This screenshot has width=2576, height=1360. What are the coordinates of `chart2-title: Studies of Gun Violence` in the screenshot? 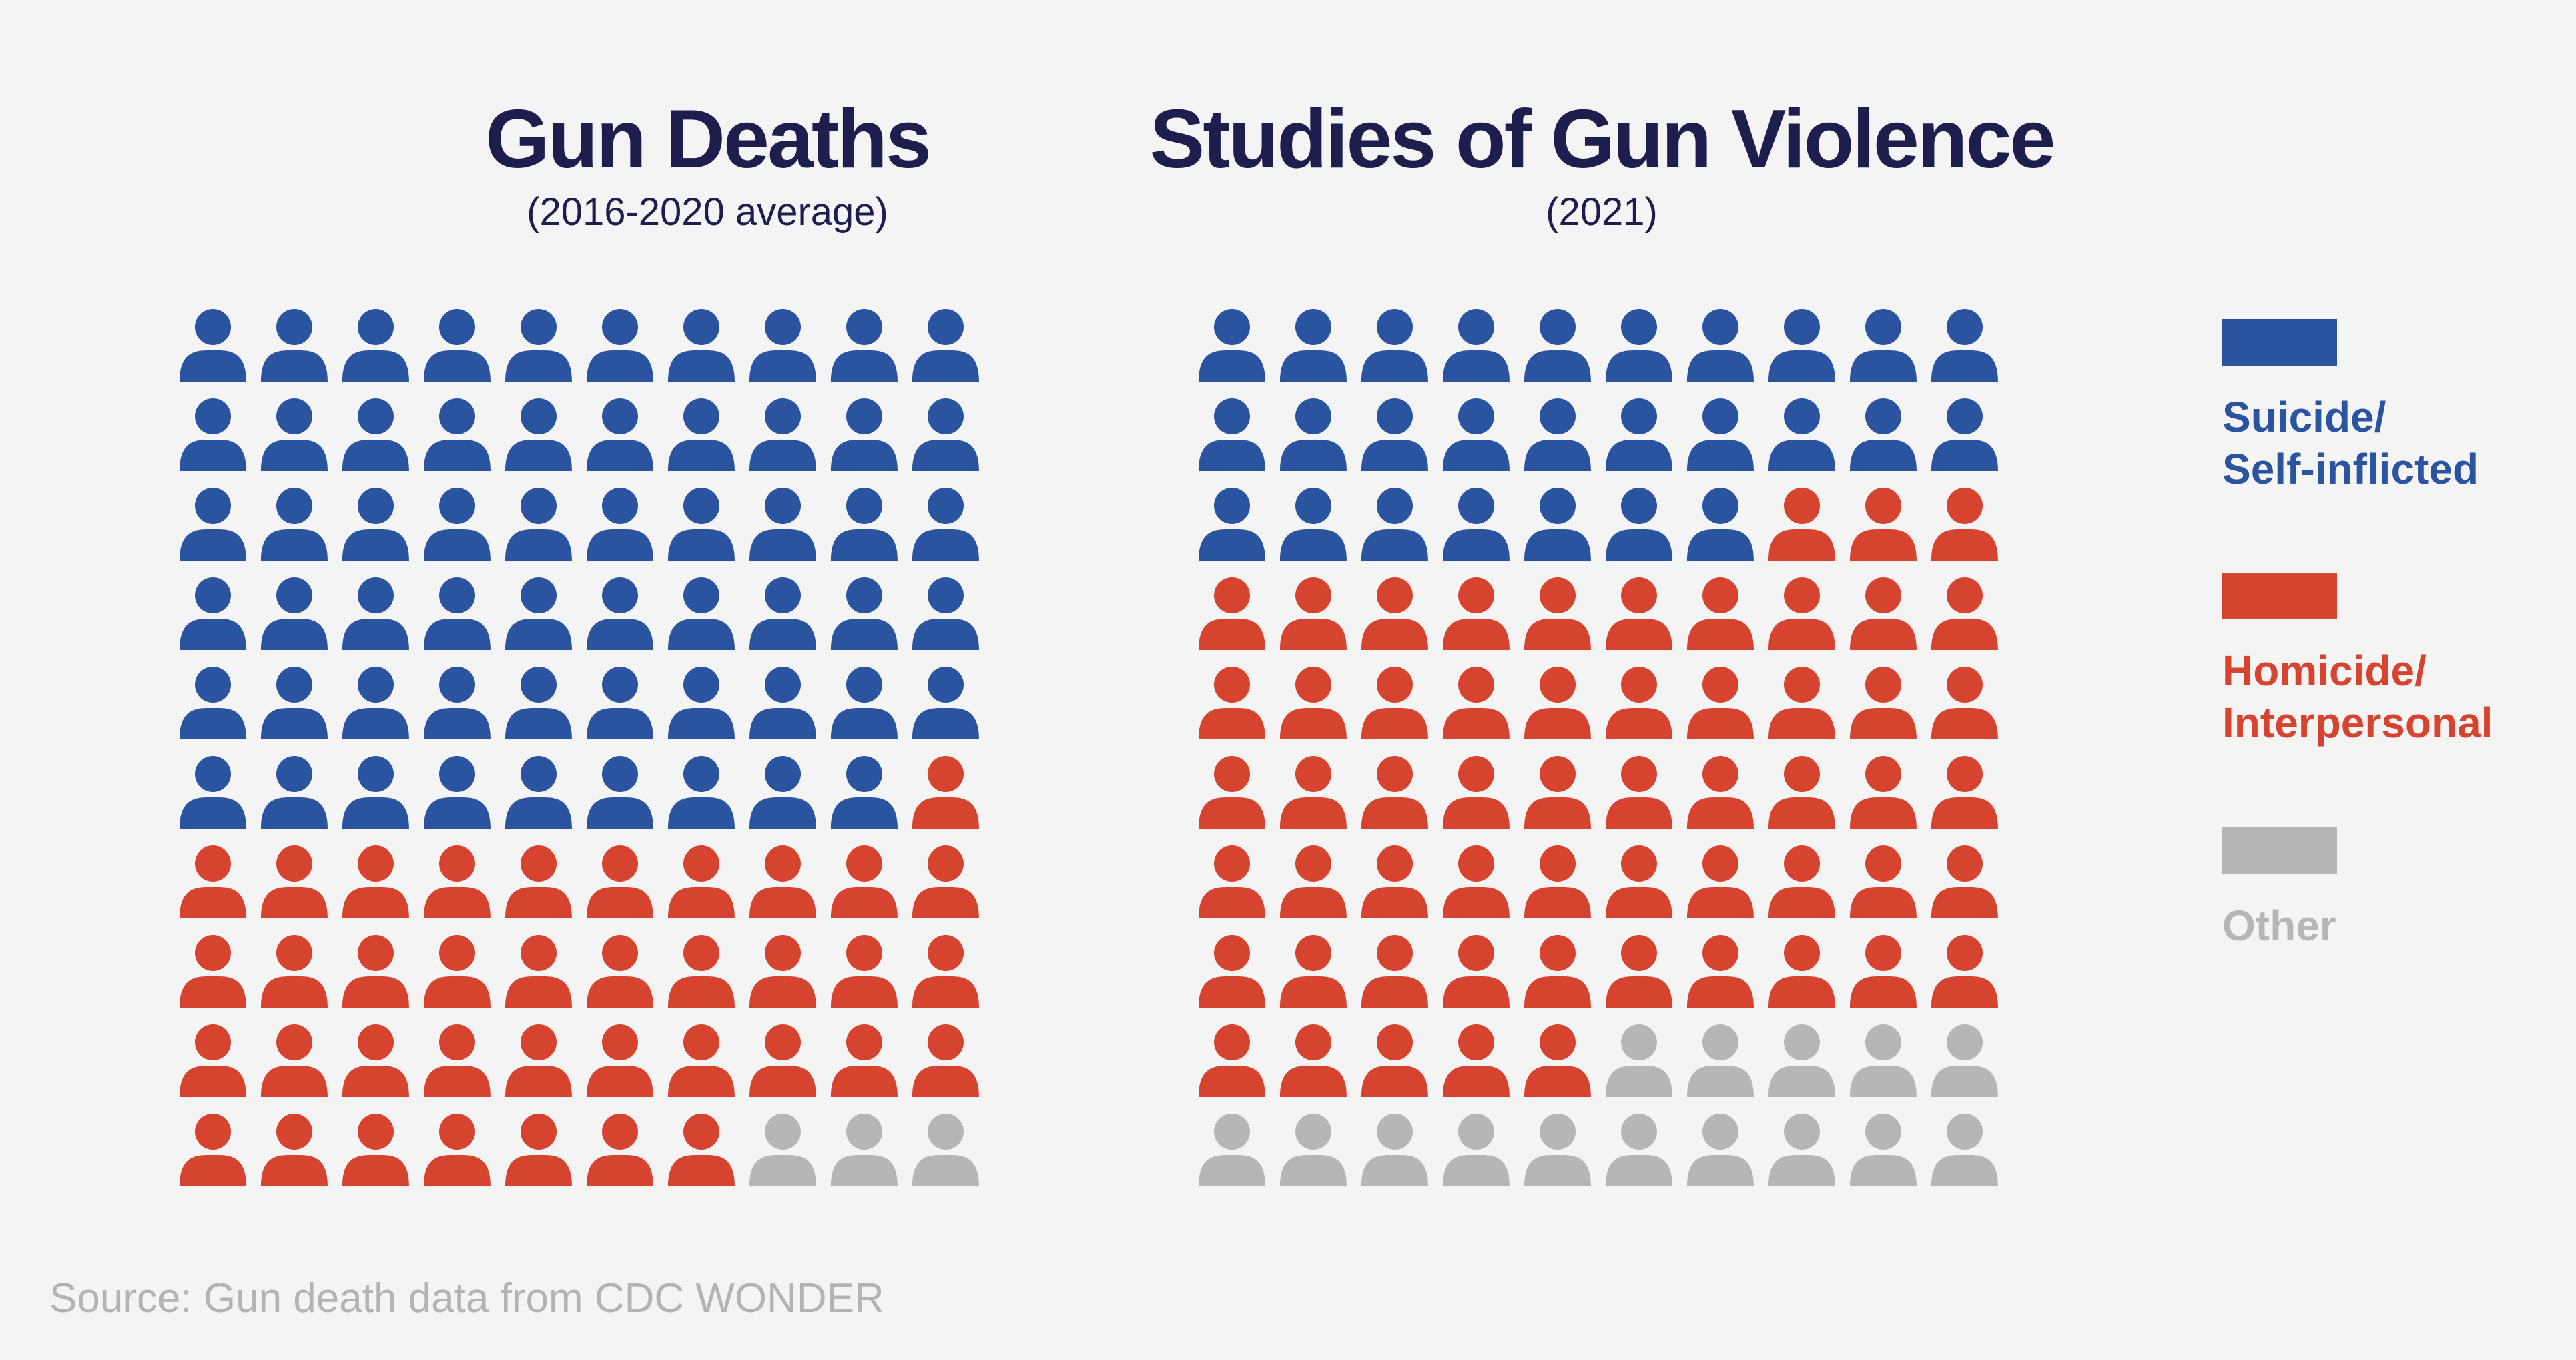 It's located at (1602, 139).